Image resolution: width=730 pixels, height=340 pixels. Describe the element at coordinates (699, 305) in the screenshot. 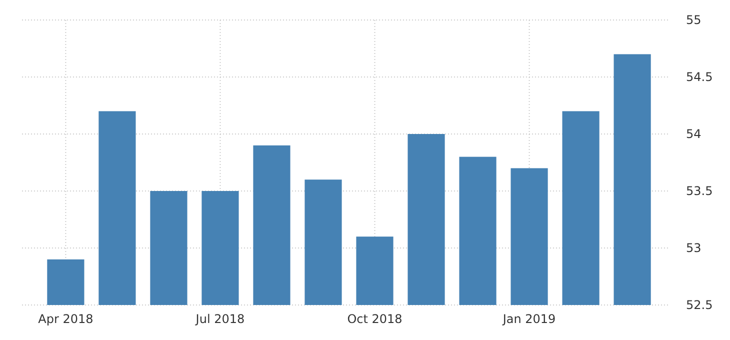

I see `y-tick-label: 52.5` at that location.